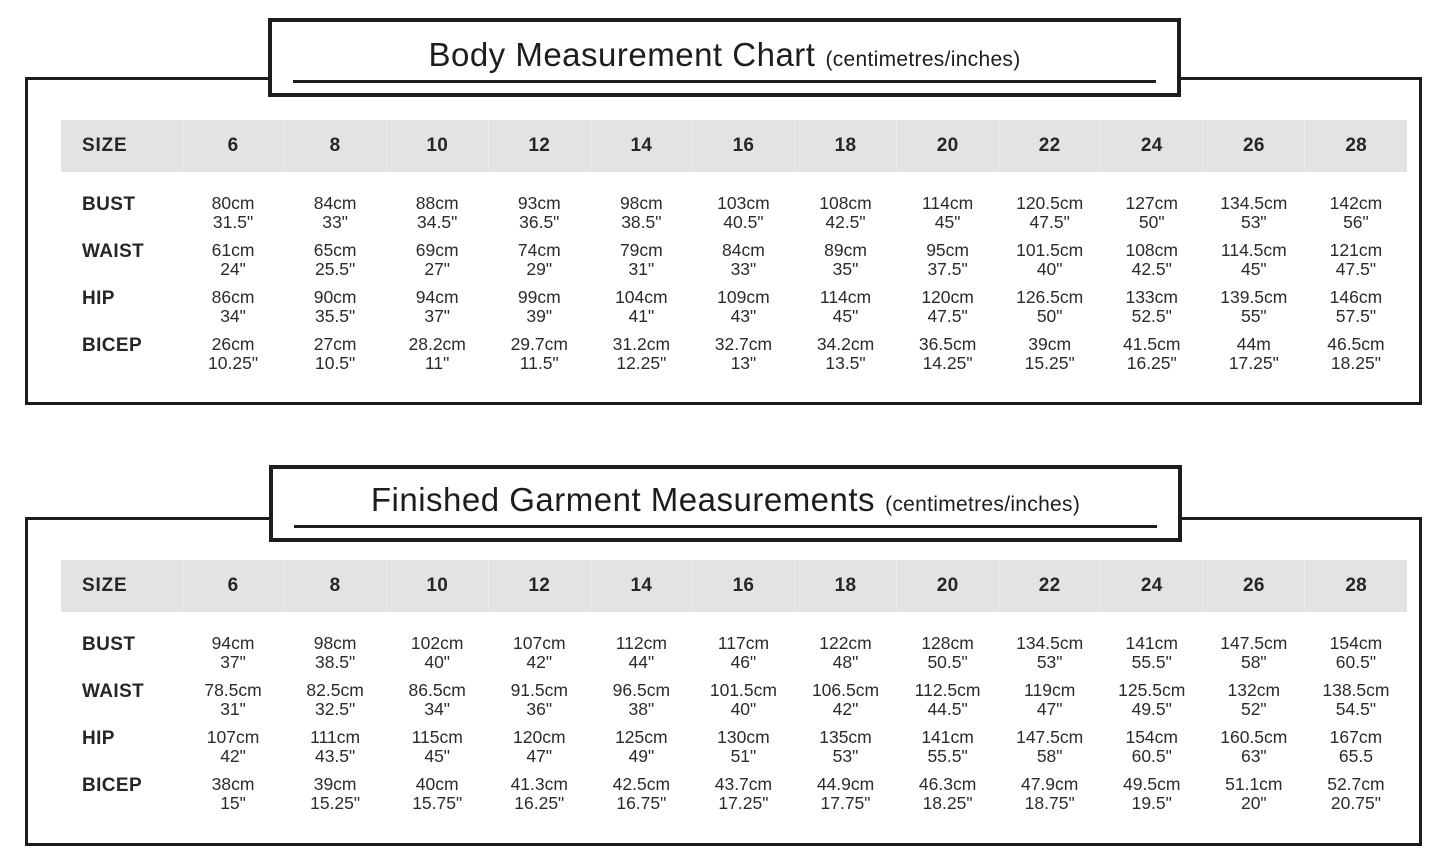 This screenshot has width=1445, height=866. Describe the element at coordinates (1049, 755) in the screenshot. I see `inch-value: 58"` at that location.